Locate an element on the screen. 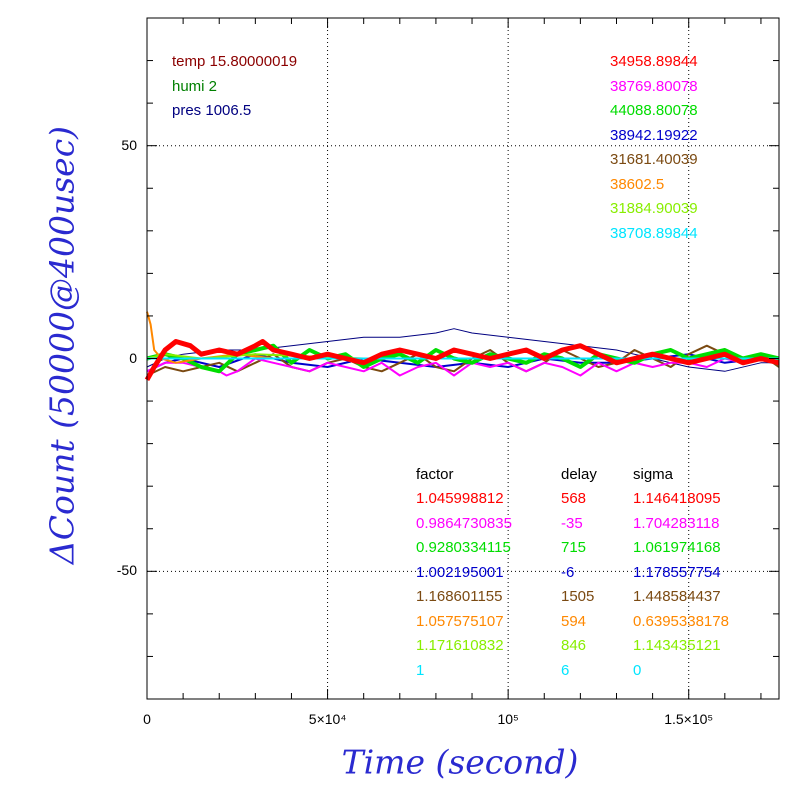 The image size is (797, 797). series-total-item: 34958.89844 is located at coordinates (654, 61).